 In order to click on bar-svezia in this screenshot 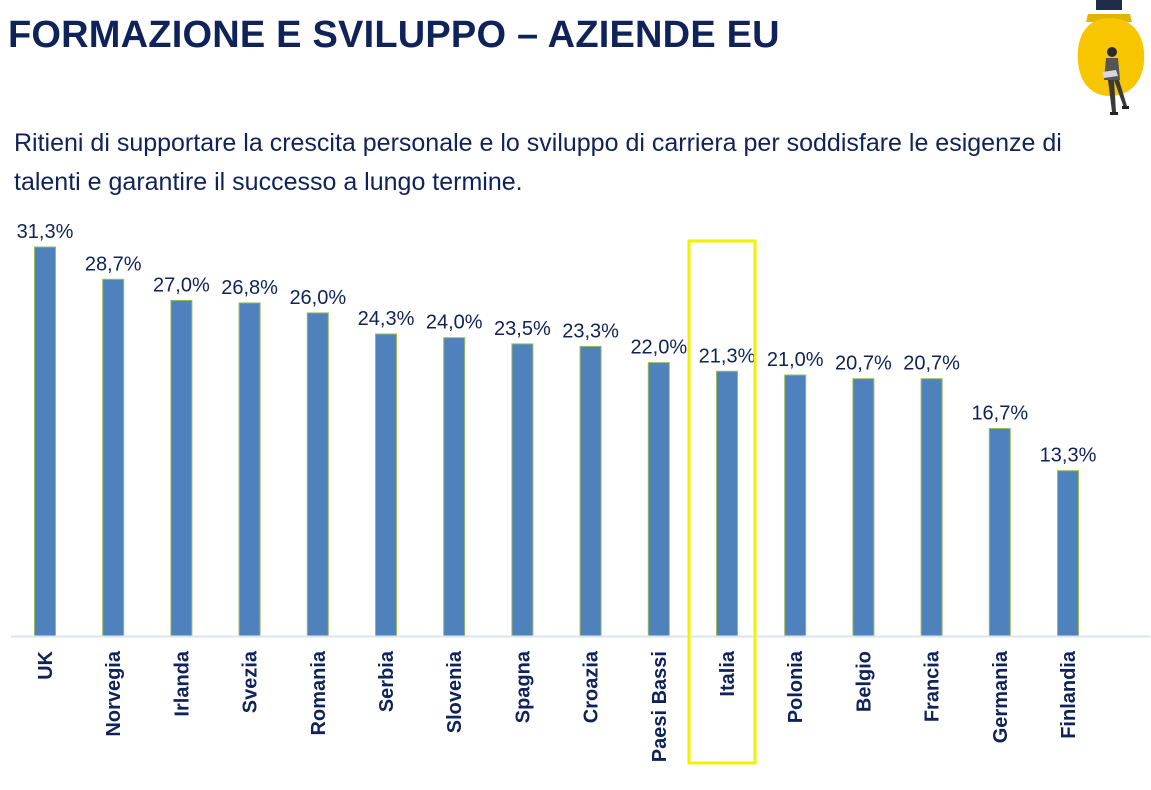, I will do `click(249, 469)`.